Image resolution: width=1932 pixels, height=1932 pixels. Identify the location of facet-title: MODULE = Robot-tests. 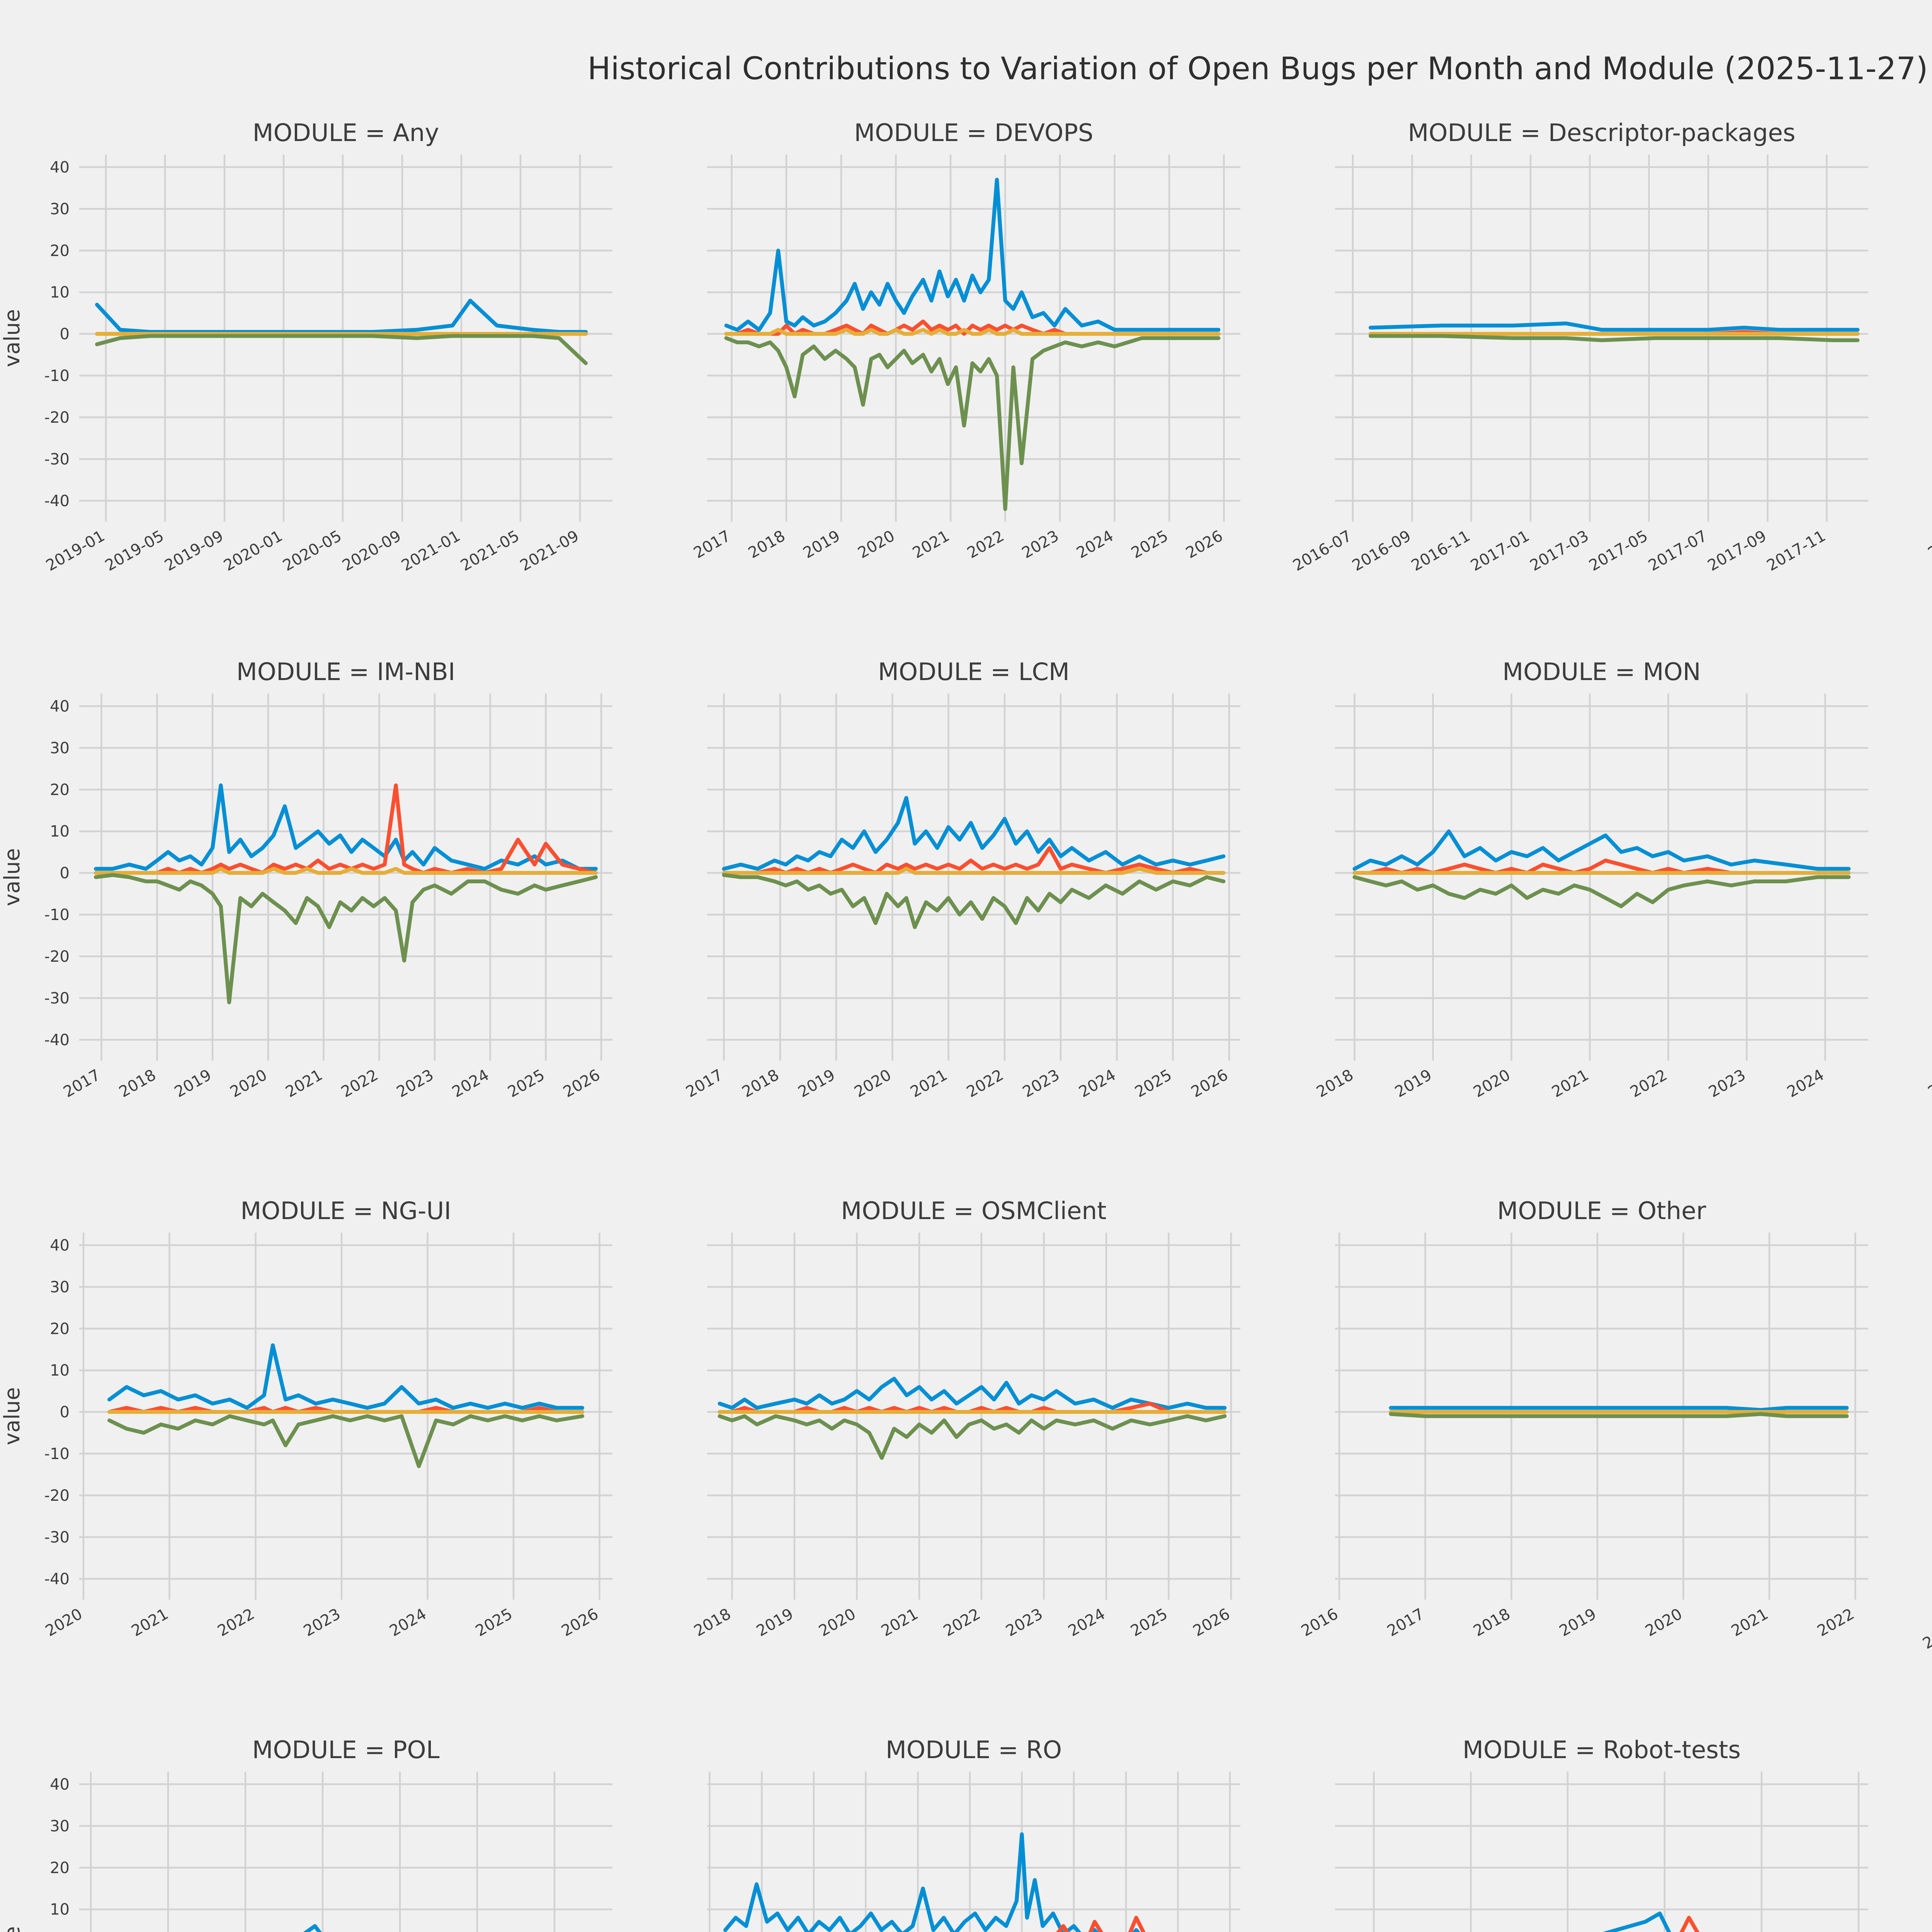
(1602, 1750).